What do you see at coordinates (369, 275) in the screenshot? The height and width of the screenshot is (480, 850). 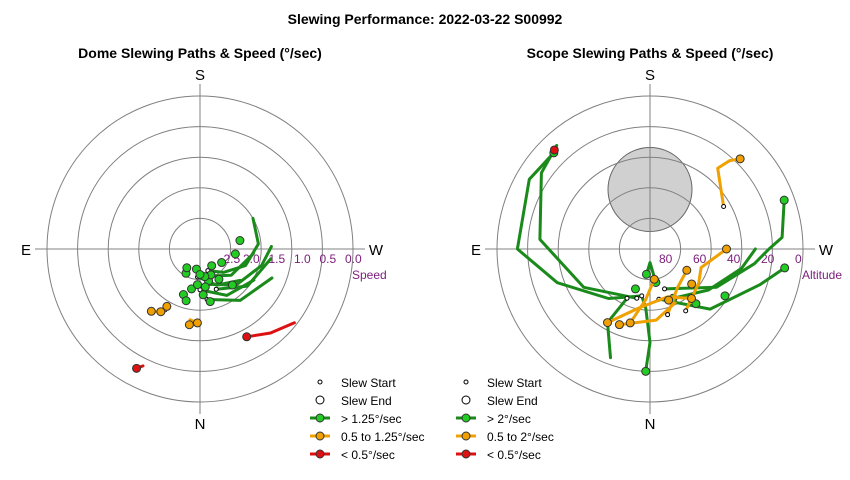 I see `dome-radial-axis-label: Speed` at bounding box center [369, 275].